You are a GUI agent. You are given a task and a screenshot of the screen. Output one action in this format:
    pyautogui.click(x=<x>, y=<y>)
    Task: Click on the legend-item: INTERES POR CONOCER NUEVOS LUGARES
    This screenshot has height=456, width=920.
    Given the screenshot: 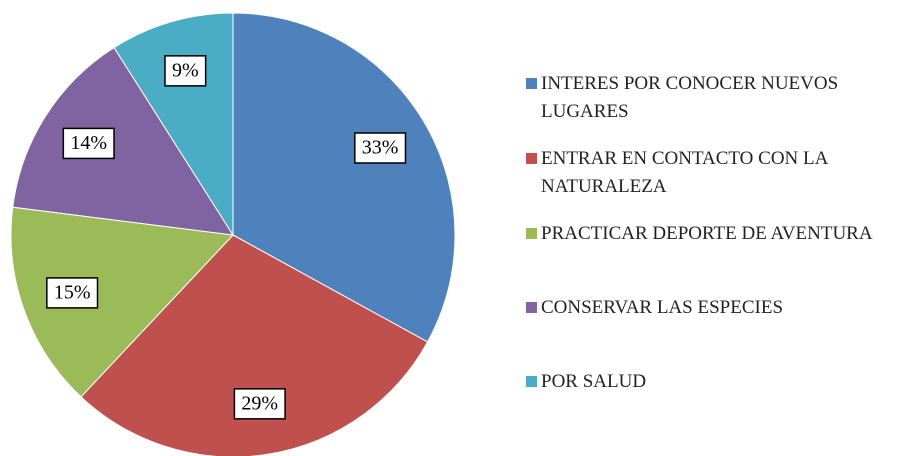 What is the action you would take?
    pyautogui.click(x=721, y=98)
    